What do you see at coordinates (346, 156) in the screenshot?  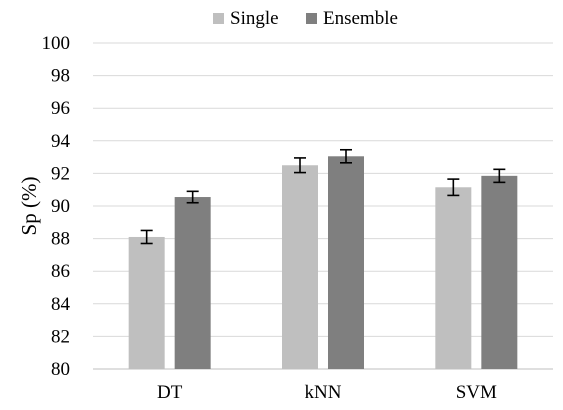 I see `error-bar-ensemble-knn` at bounding box center [346, 156].